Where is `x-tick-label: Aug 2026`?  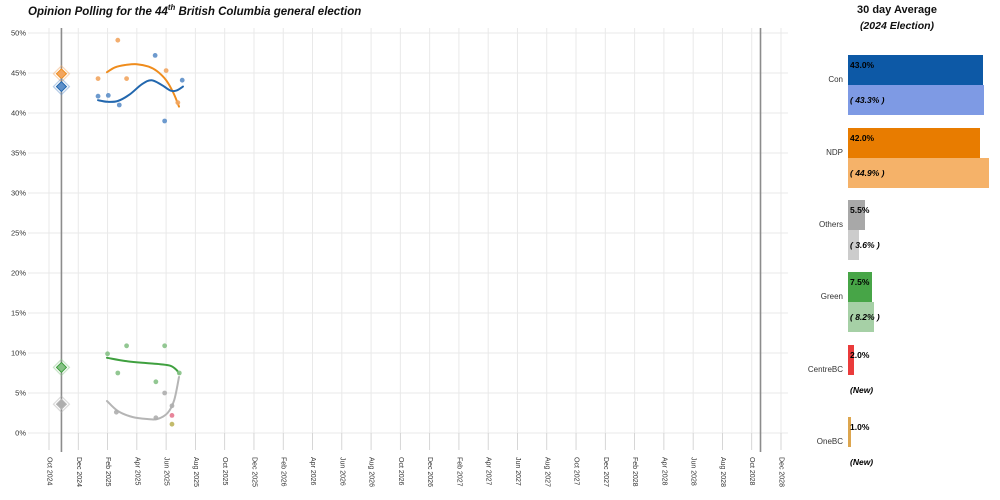
x-tick-label: Aug 2026 is located at coordinates (371, 472).